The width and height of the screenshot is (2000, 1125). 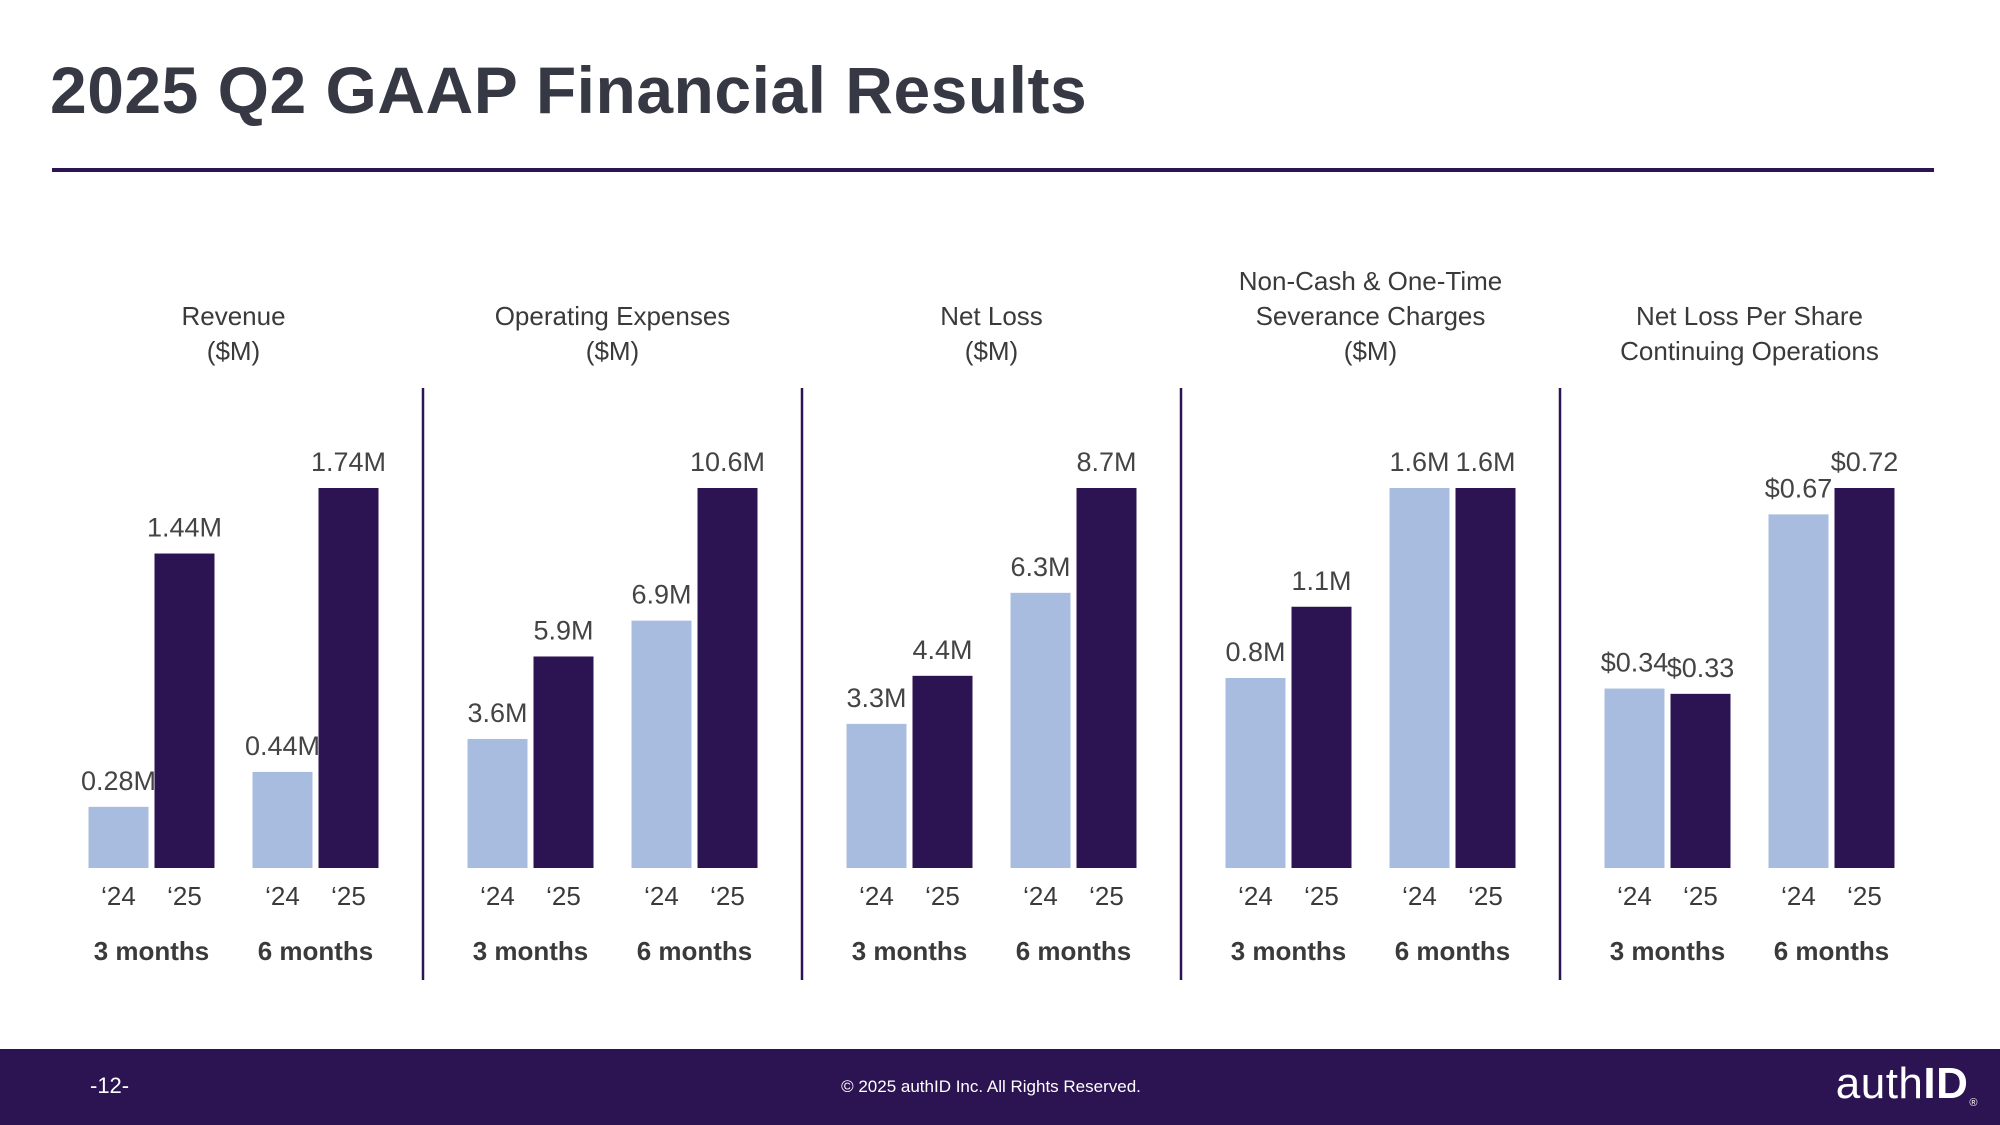 What do you see at coordinates (1865, 462) in the screenshot?
I see `data-label: $0.72` at bounding box center [1865, 462].